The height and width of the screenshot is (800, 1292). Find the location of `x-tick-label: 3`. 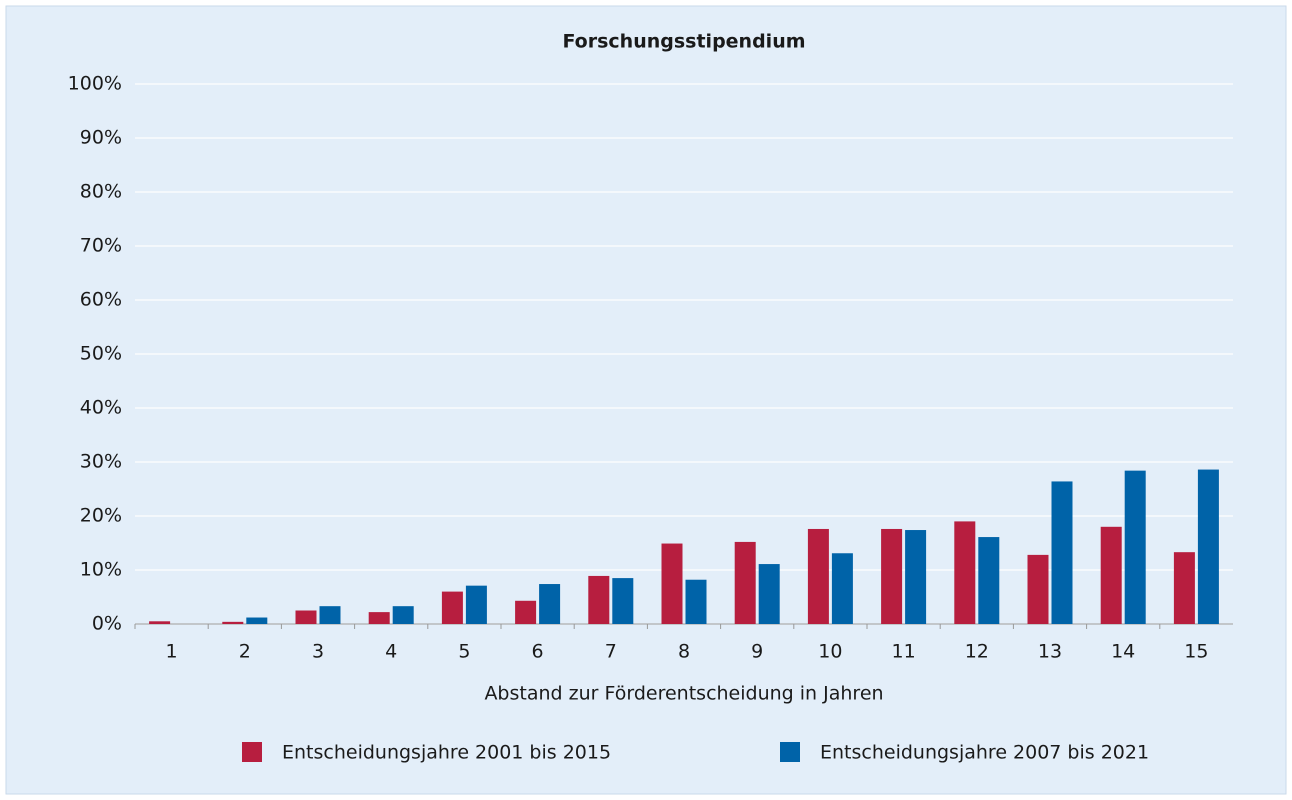

x-tick-label: 3 is located at coordinates (318, 652).